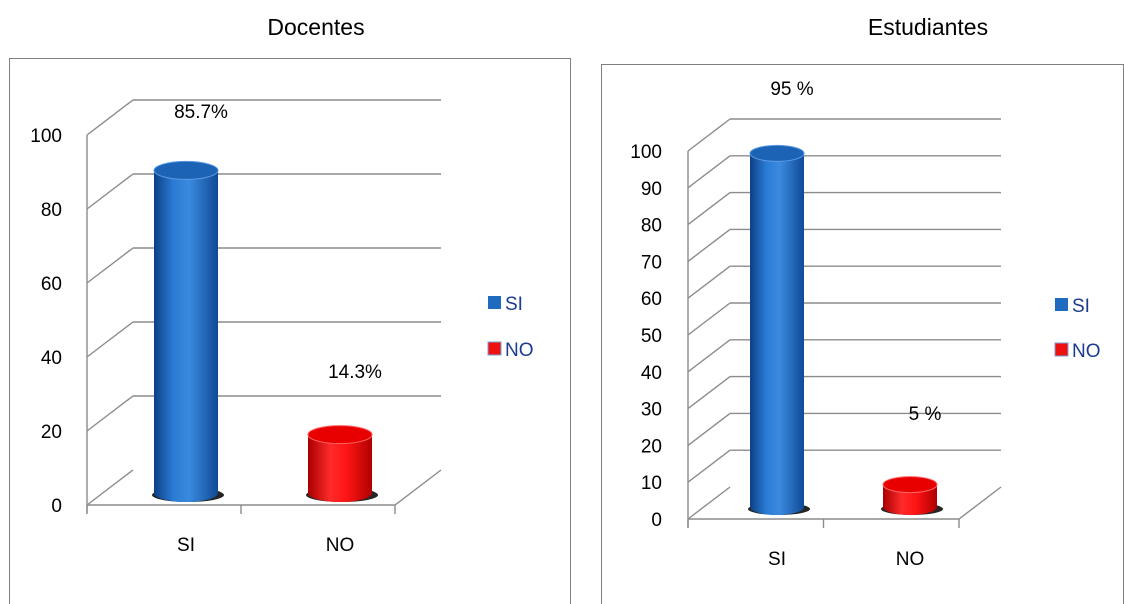  What do you see at coordinates (925, 414) in the screenshot?
I see `data-label: 5 %` at bounding box center [925, 414].